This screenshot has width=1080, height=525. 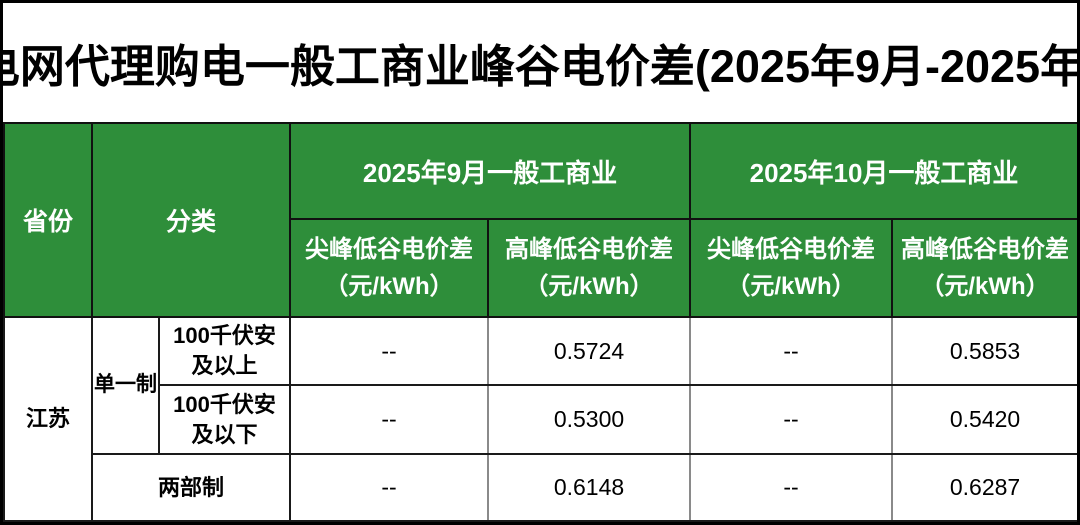 I want to click on cell-tariff-single-system: 单一制, so click(x=125, y=385).